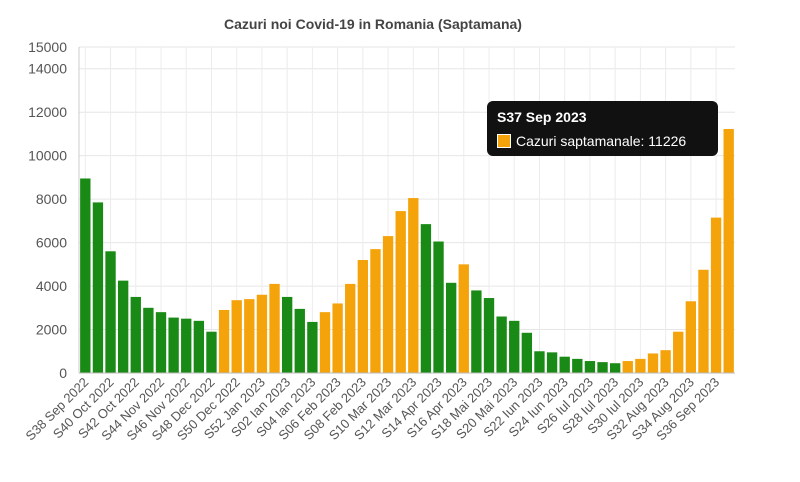 The image size is (800, 482). What do you see at coordinates (51, 286) in the screenshot?
I see `y-tick-label: 4000` at bounding box center [51, 286].